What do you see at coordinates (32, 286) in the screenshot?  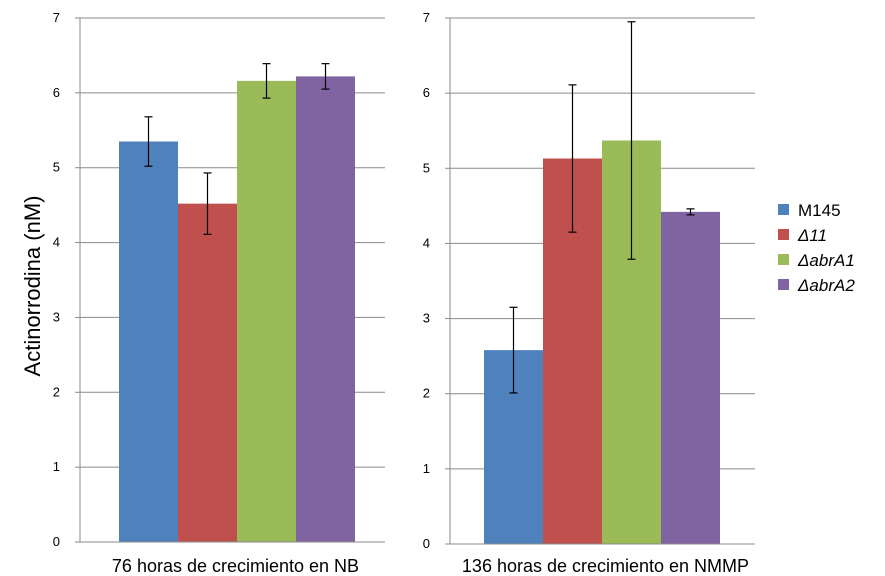 I see `y-axis-label: Actinorrodina (nM)` at bounding box center [32, 286].